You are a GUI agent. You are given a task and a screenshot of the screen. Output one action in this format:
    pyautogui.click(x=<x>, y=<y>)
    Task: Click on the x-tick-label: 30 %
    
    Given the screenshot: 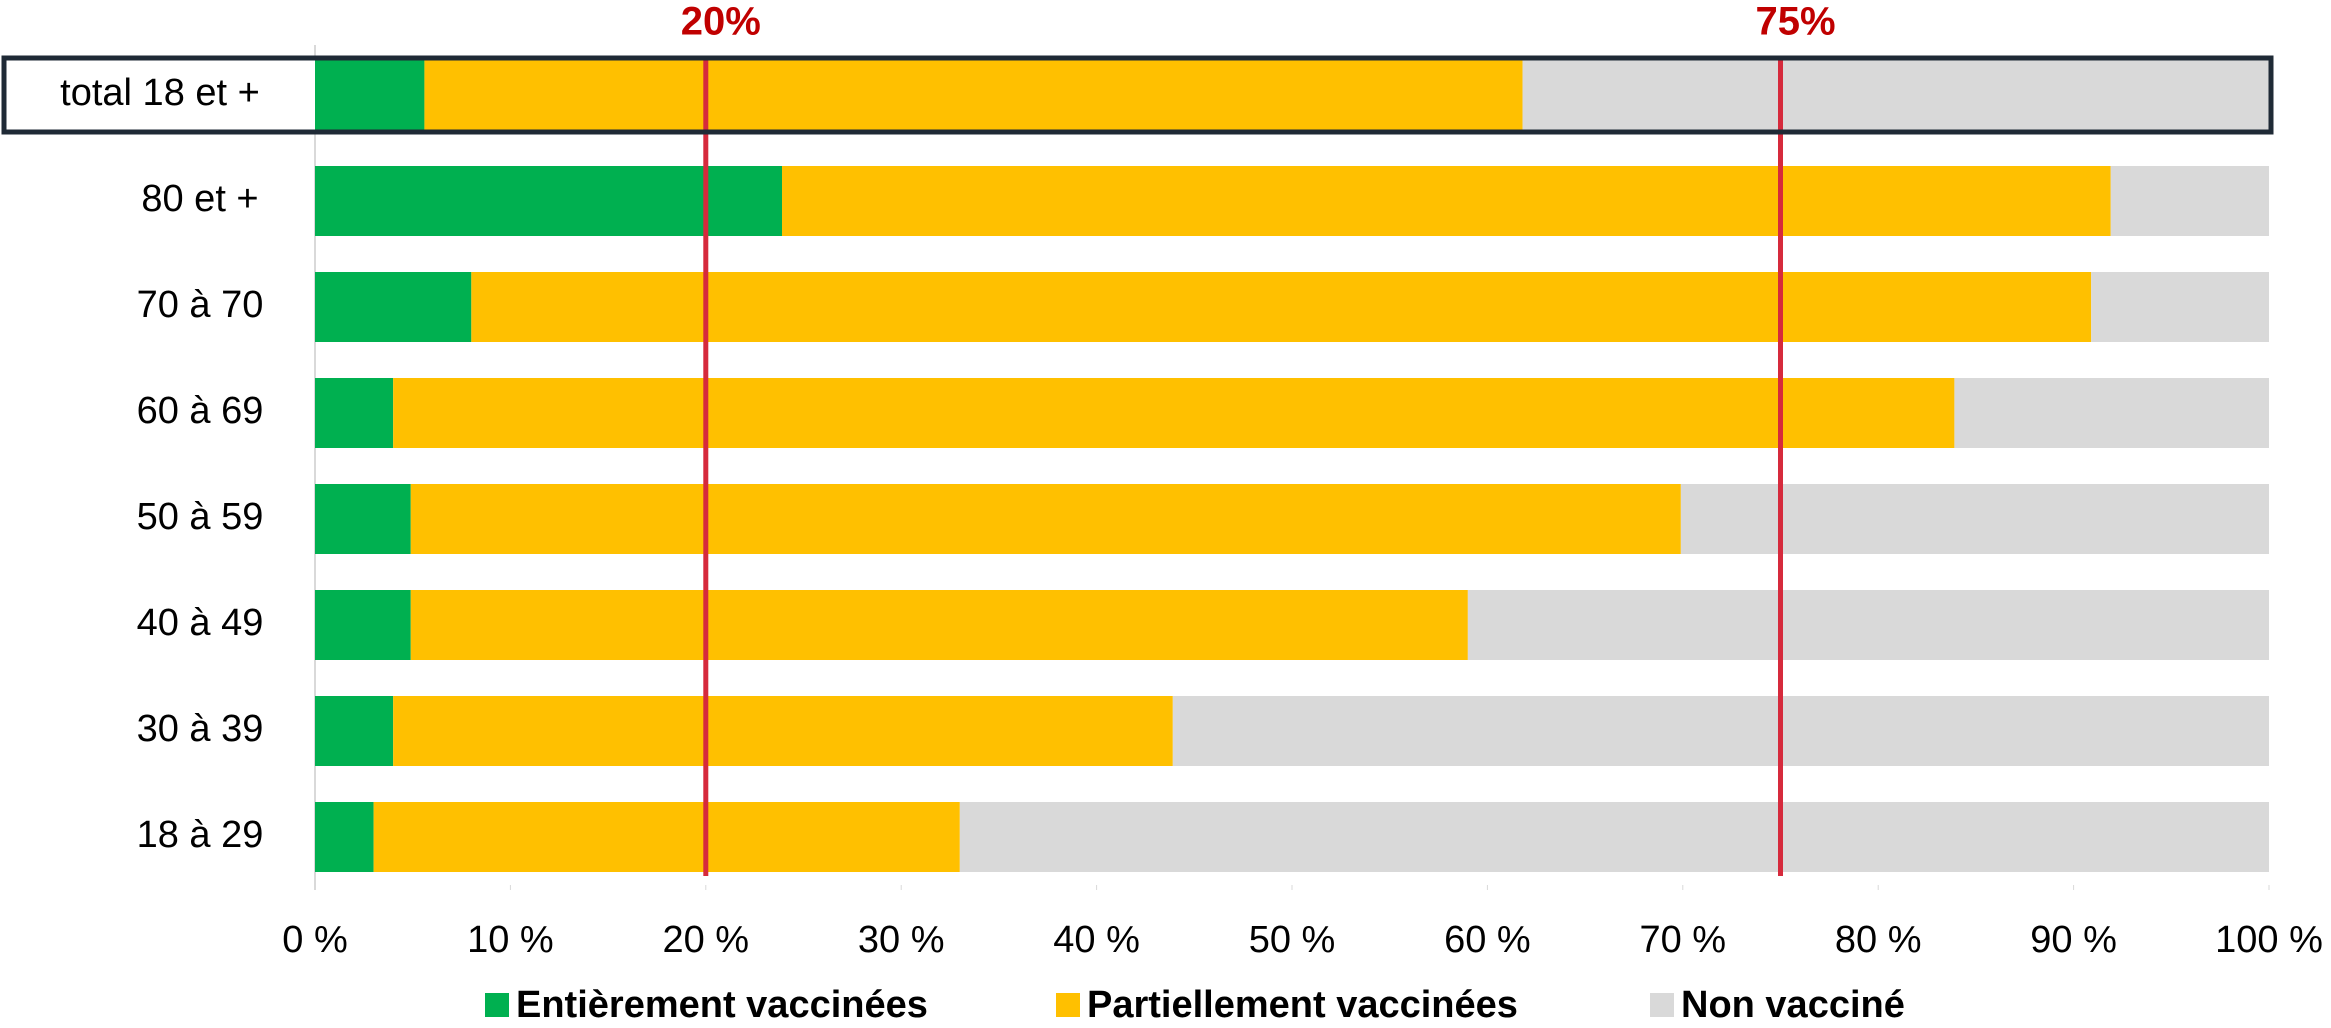 What is the action you would take?
    pyautogui.click(x=901, y=940)
    